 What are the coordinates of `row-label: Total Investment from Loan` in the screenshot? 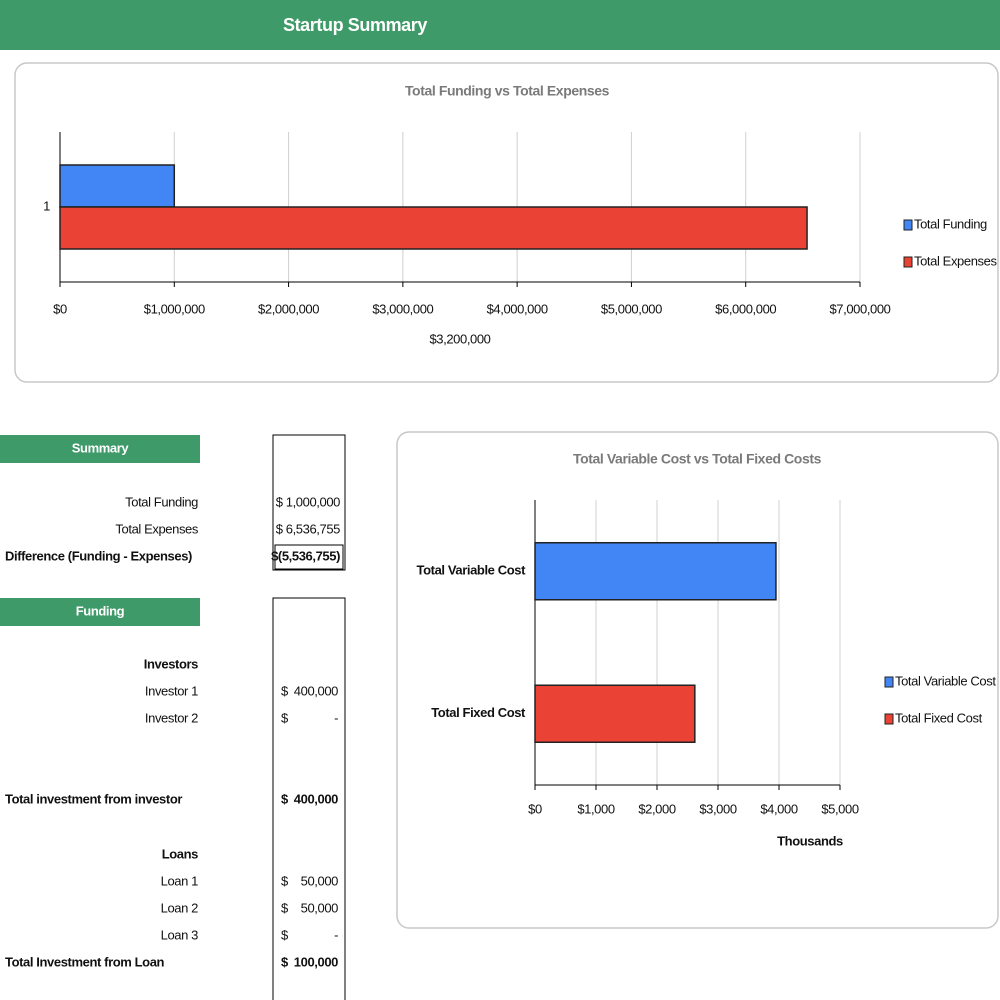 It's located at (85, 961).